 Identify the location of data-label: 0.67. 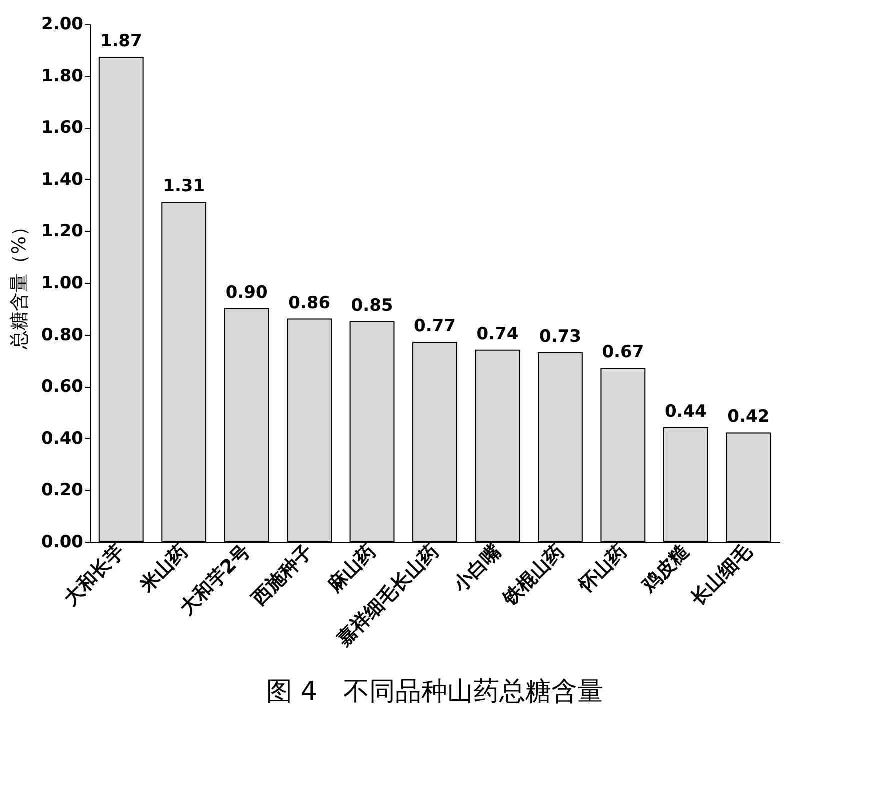
(623, 352).